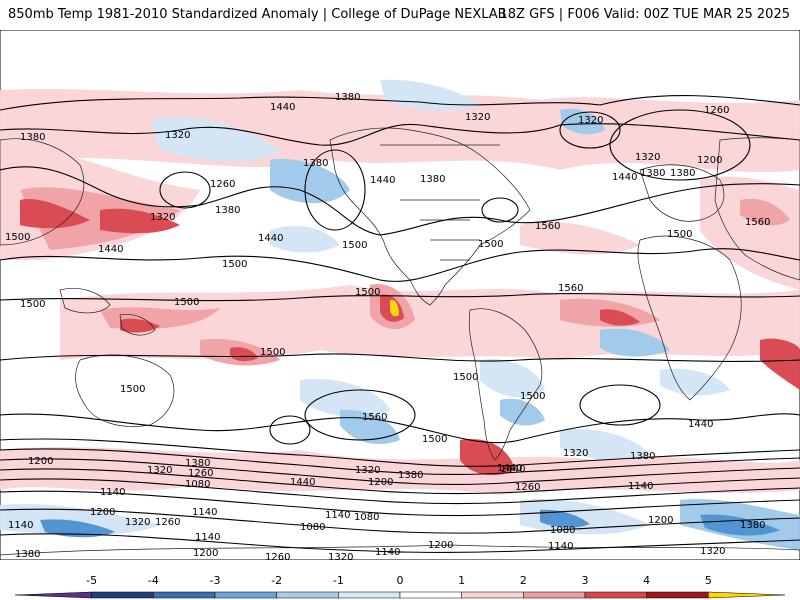  I want to click on colorbar-tick-label: -2, so click(276, 580).